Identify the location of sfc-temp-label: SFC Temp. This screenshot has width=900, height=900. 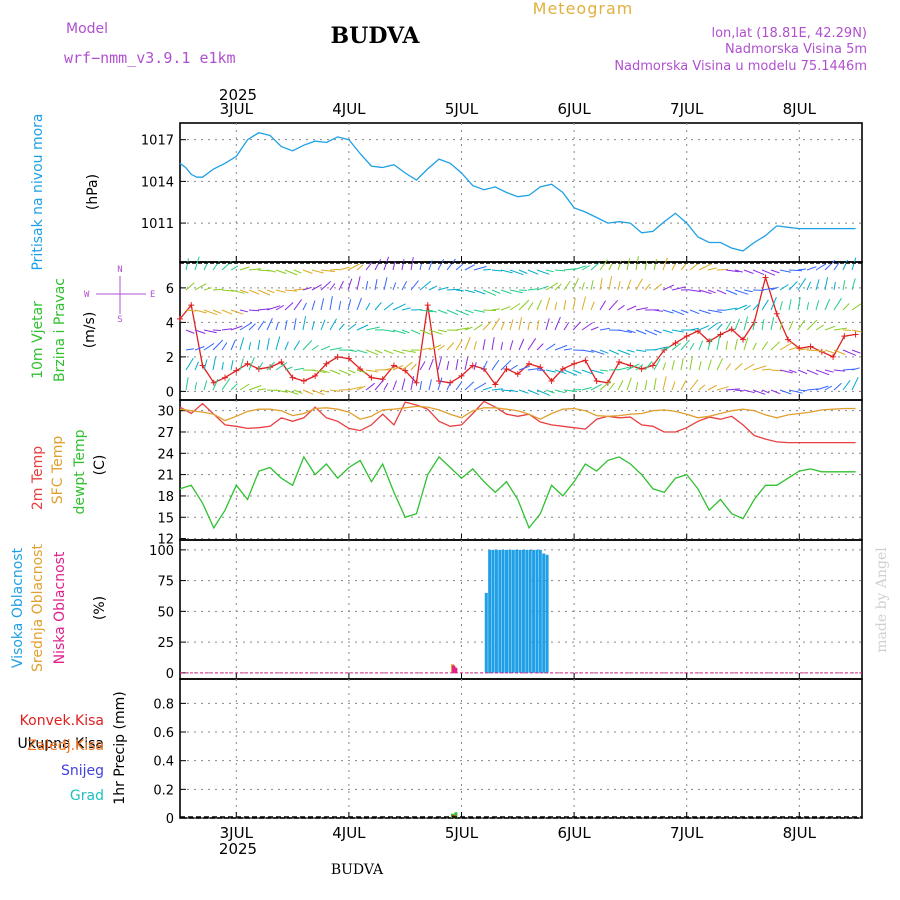
(58, 470).